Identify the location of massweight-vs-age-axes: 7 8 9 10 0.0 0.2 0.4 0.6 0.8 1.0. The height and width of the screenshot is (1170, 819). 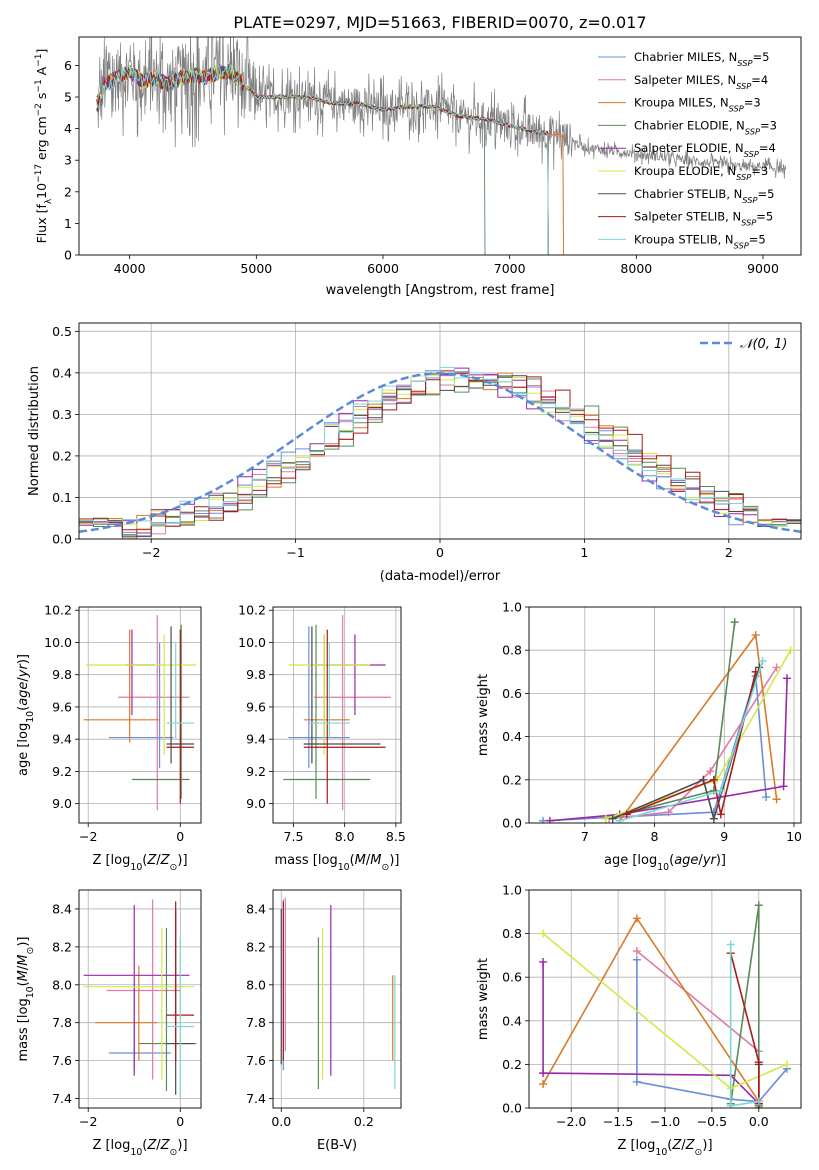
(652, 722).